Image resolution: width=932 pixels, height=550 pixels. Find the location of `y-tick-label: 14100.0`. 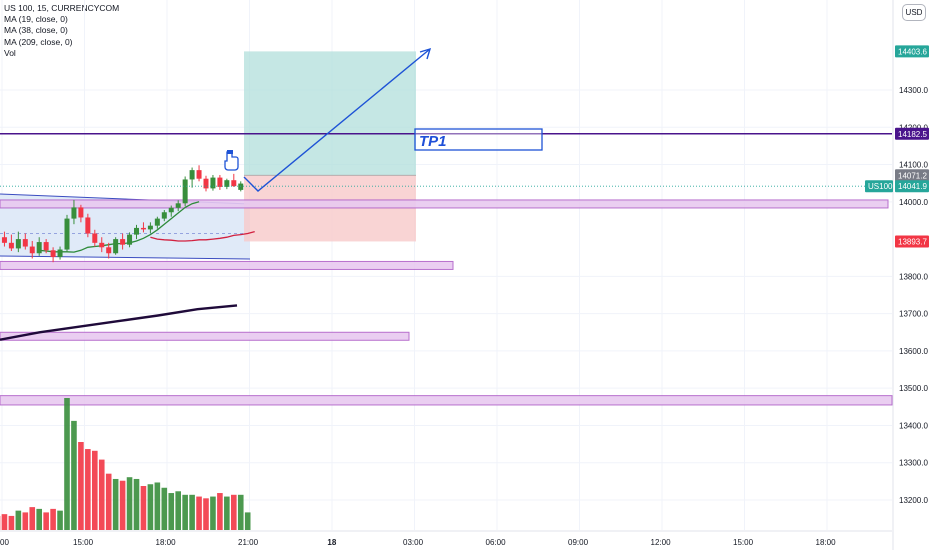

y-tick-label: 14100.0 is located at coordinates (913, 165).